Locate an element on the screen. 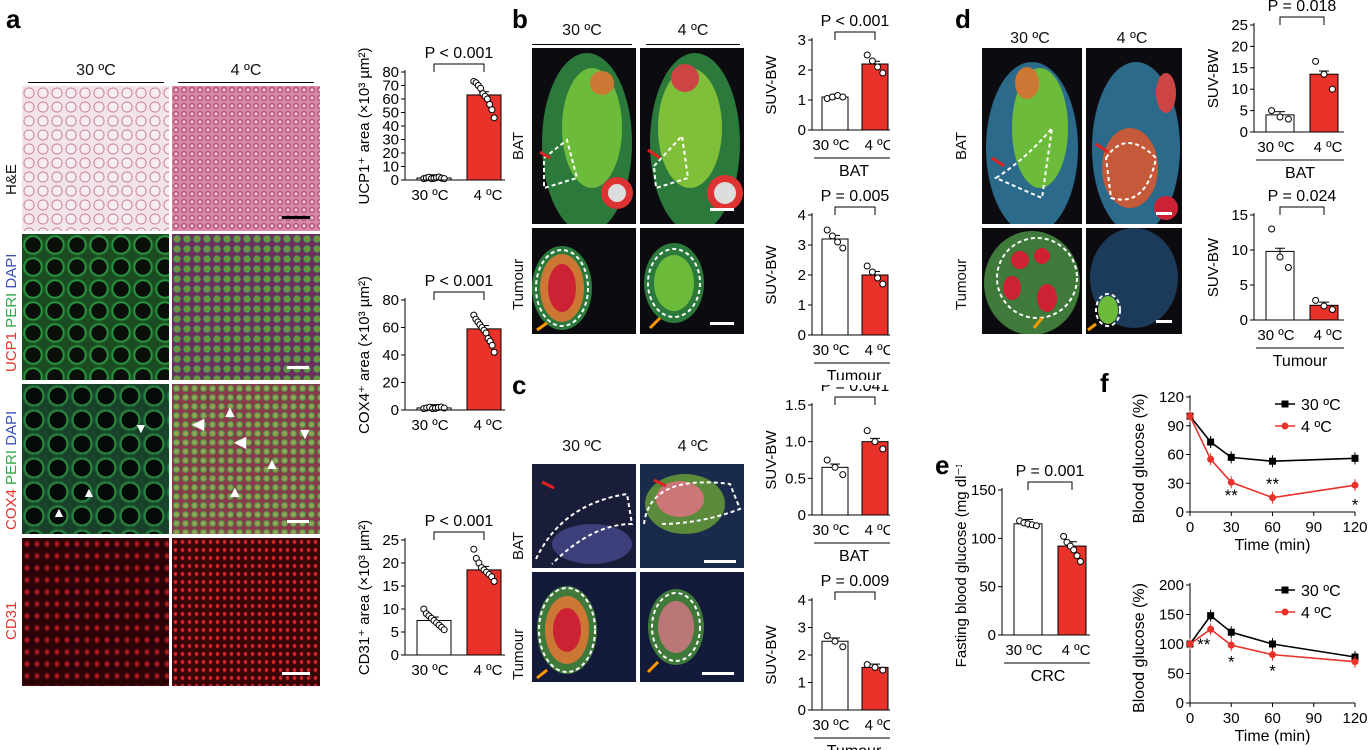  legend-marker is located at coordinates (1285, 590).